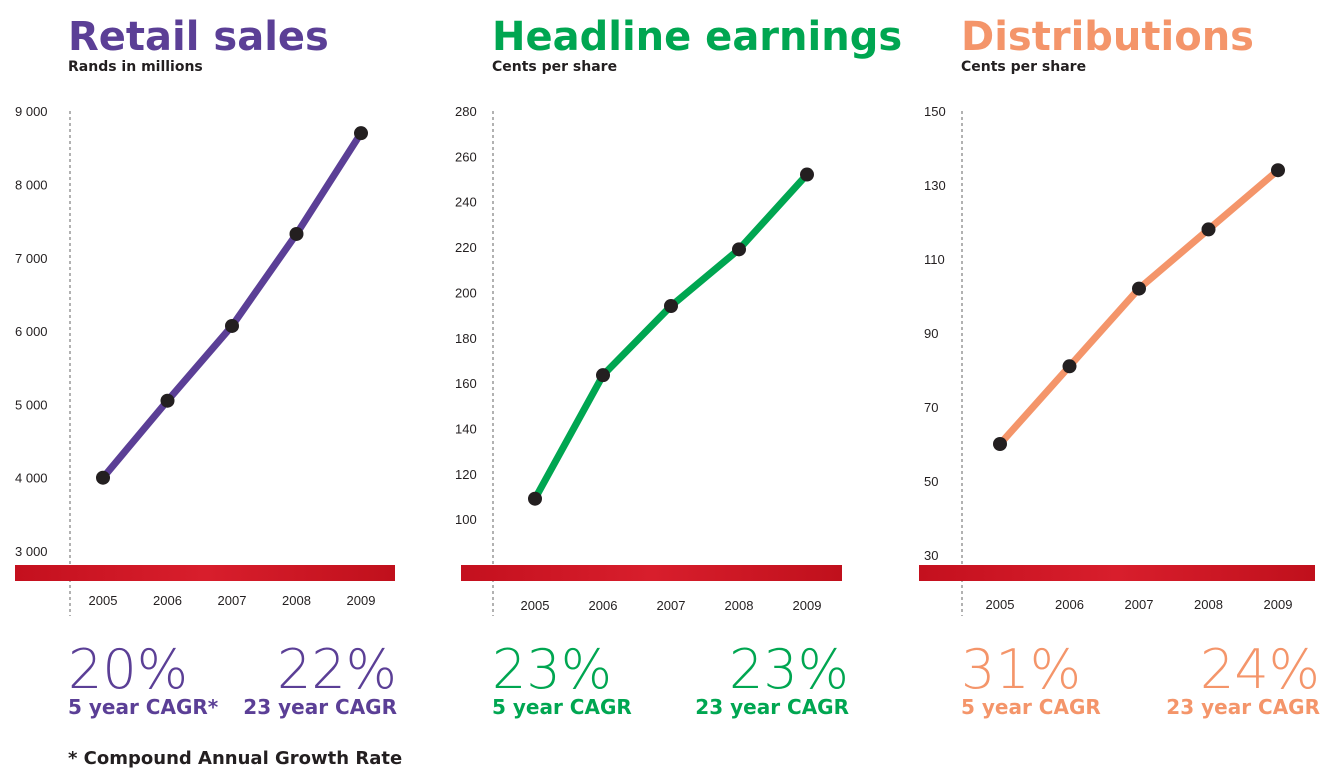 Image resolution: width=1323 pixels, height=768 pixels. Describe the element at coordinates (31, 478) in the screenshot. I see `y-tick-label: 4 000` at that location.